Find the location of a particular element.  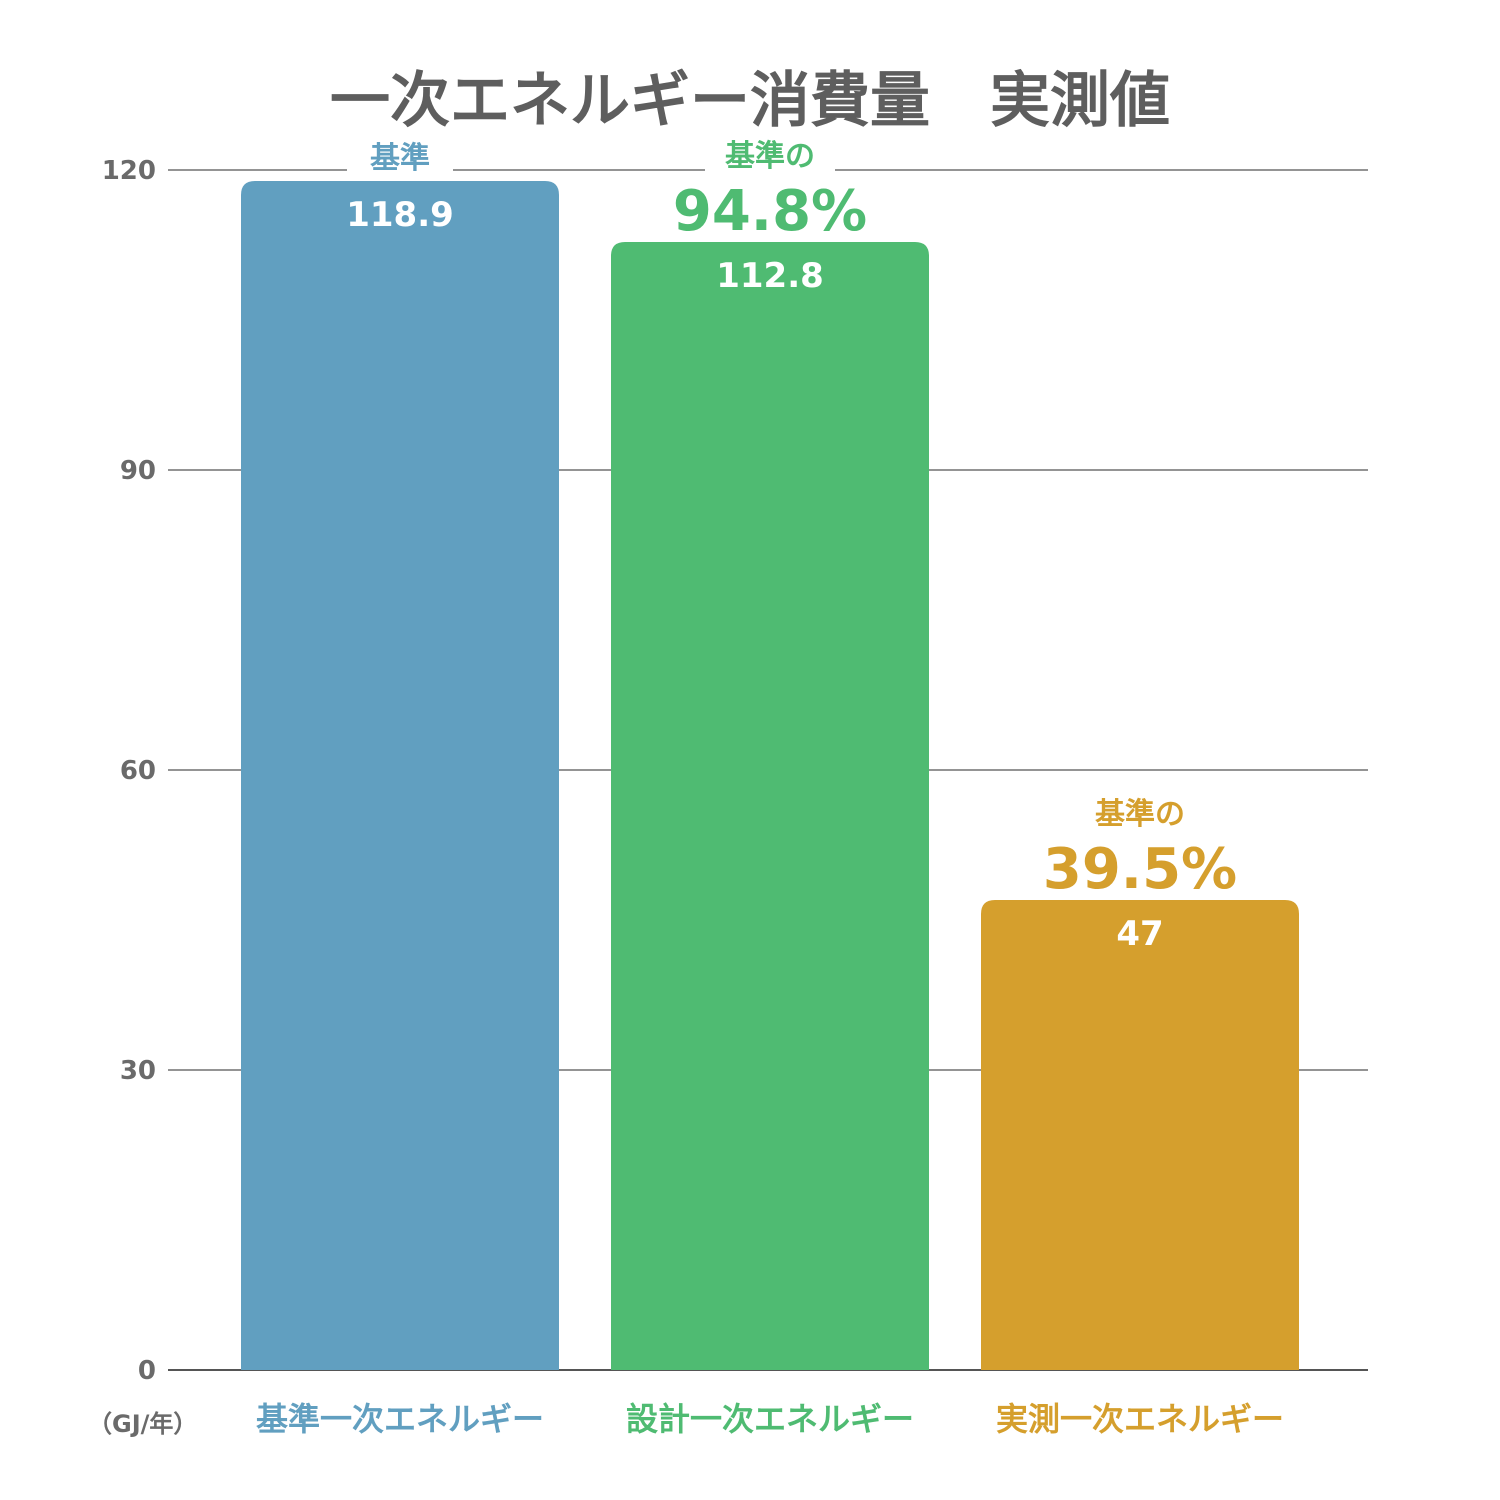

annotation-label-2: 基準の is located at coordinates (770, 156).